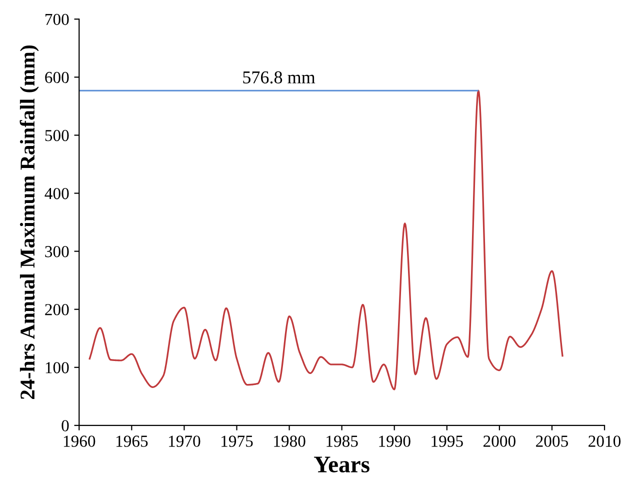  Describe the element at coordinates (56, 194) in the screenshot. I see `y-tick-label: 400` at that location.